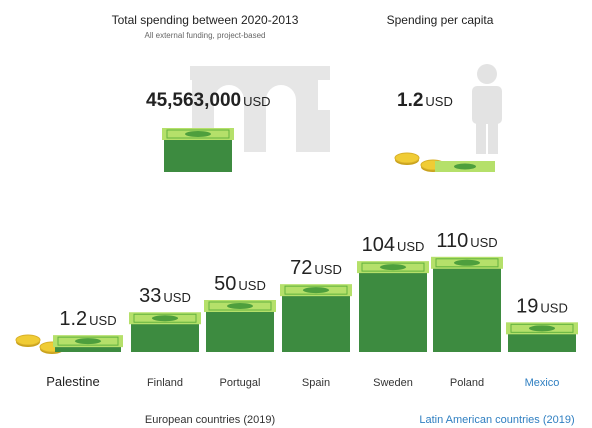 This screenshot has width=592, height=428. What do you see at coordinates (205, 20) in the screenshot?
I see `total-title: Total spending between 2020-2013` at bounding box center [205, 20].